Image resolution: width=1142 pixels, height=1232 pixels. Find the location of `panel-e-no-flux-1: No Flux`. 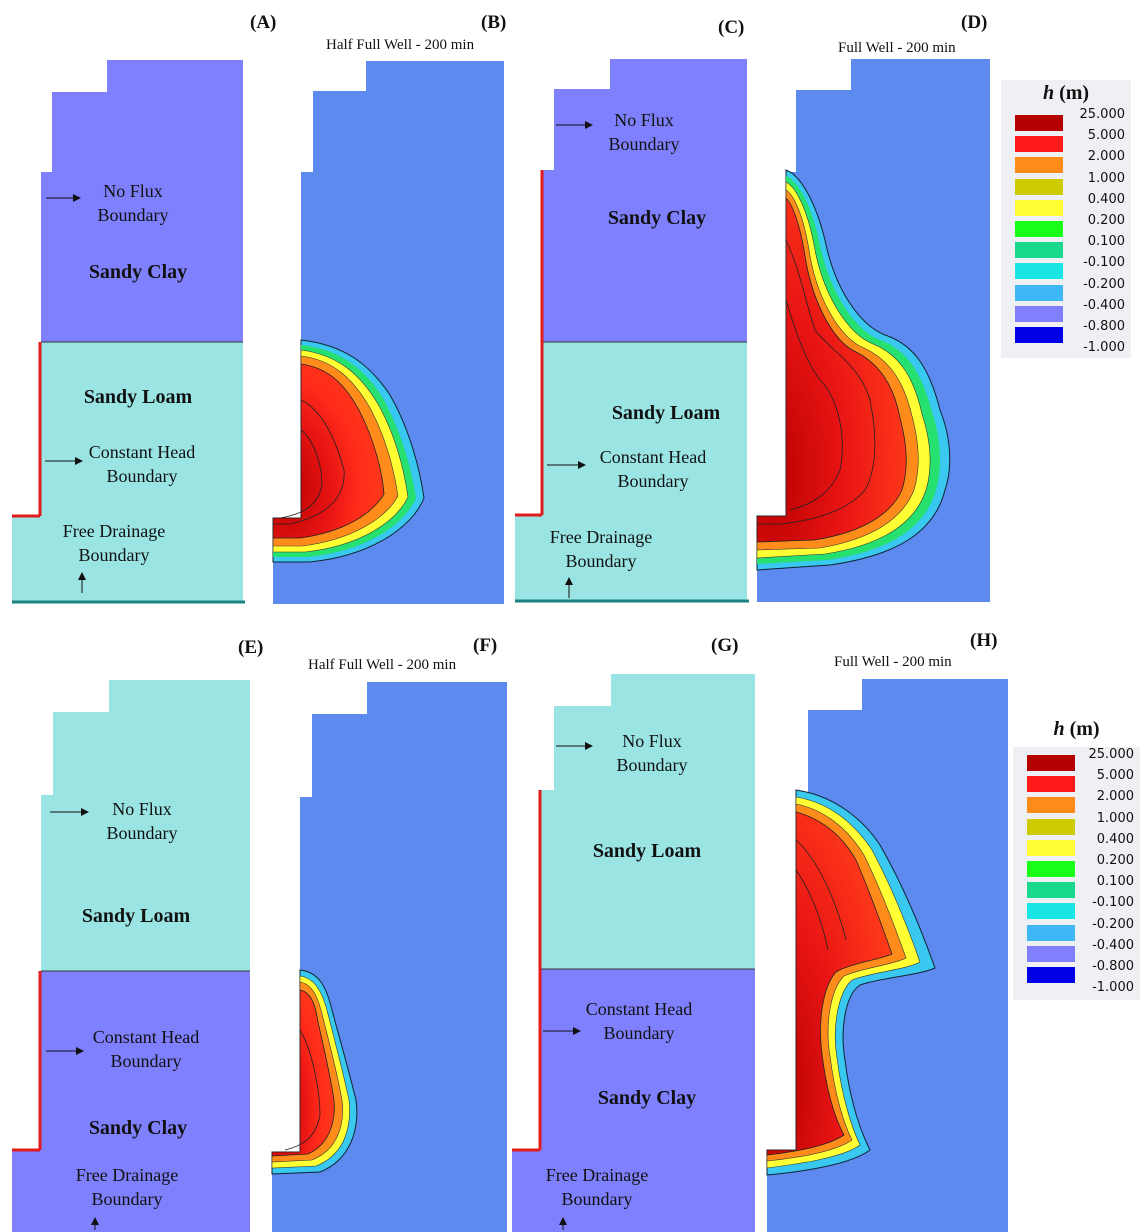

panel-e-no-flux-1: No Flux is located at coordinates (142, 809).